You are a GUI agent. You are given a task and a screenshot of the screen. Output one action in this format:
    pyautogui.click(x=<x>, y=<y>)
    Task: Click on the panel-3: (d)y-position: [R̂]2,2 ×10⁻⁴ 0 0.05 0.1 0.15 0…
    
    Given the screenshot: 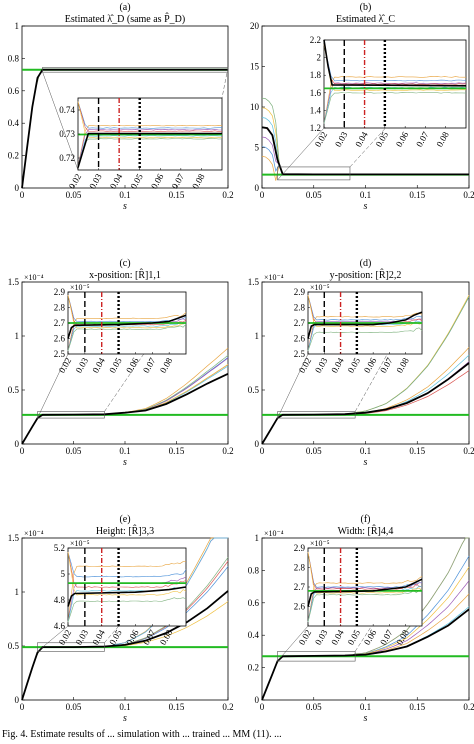 What is the action you would take?
    pyautogui.click(x=361, y=363)
    